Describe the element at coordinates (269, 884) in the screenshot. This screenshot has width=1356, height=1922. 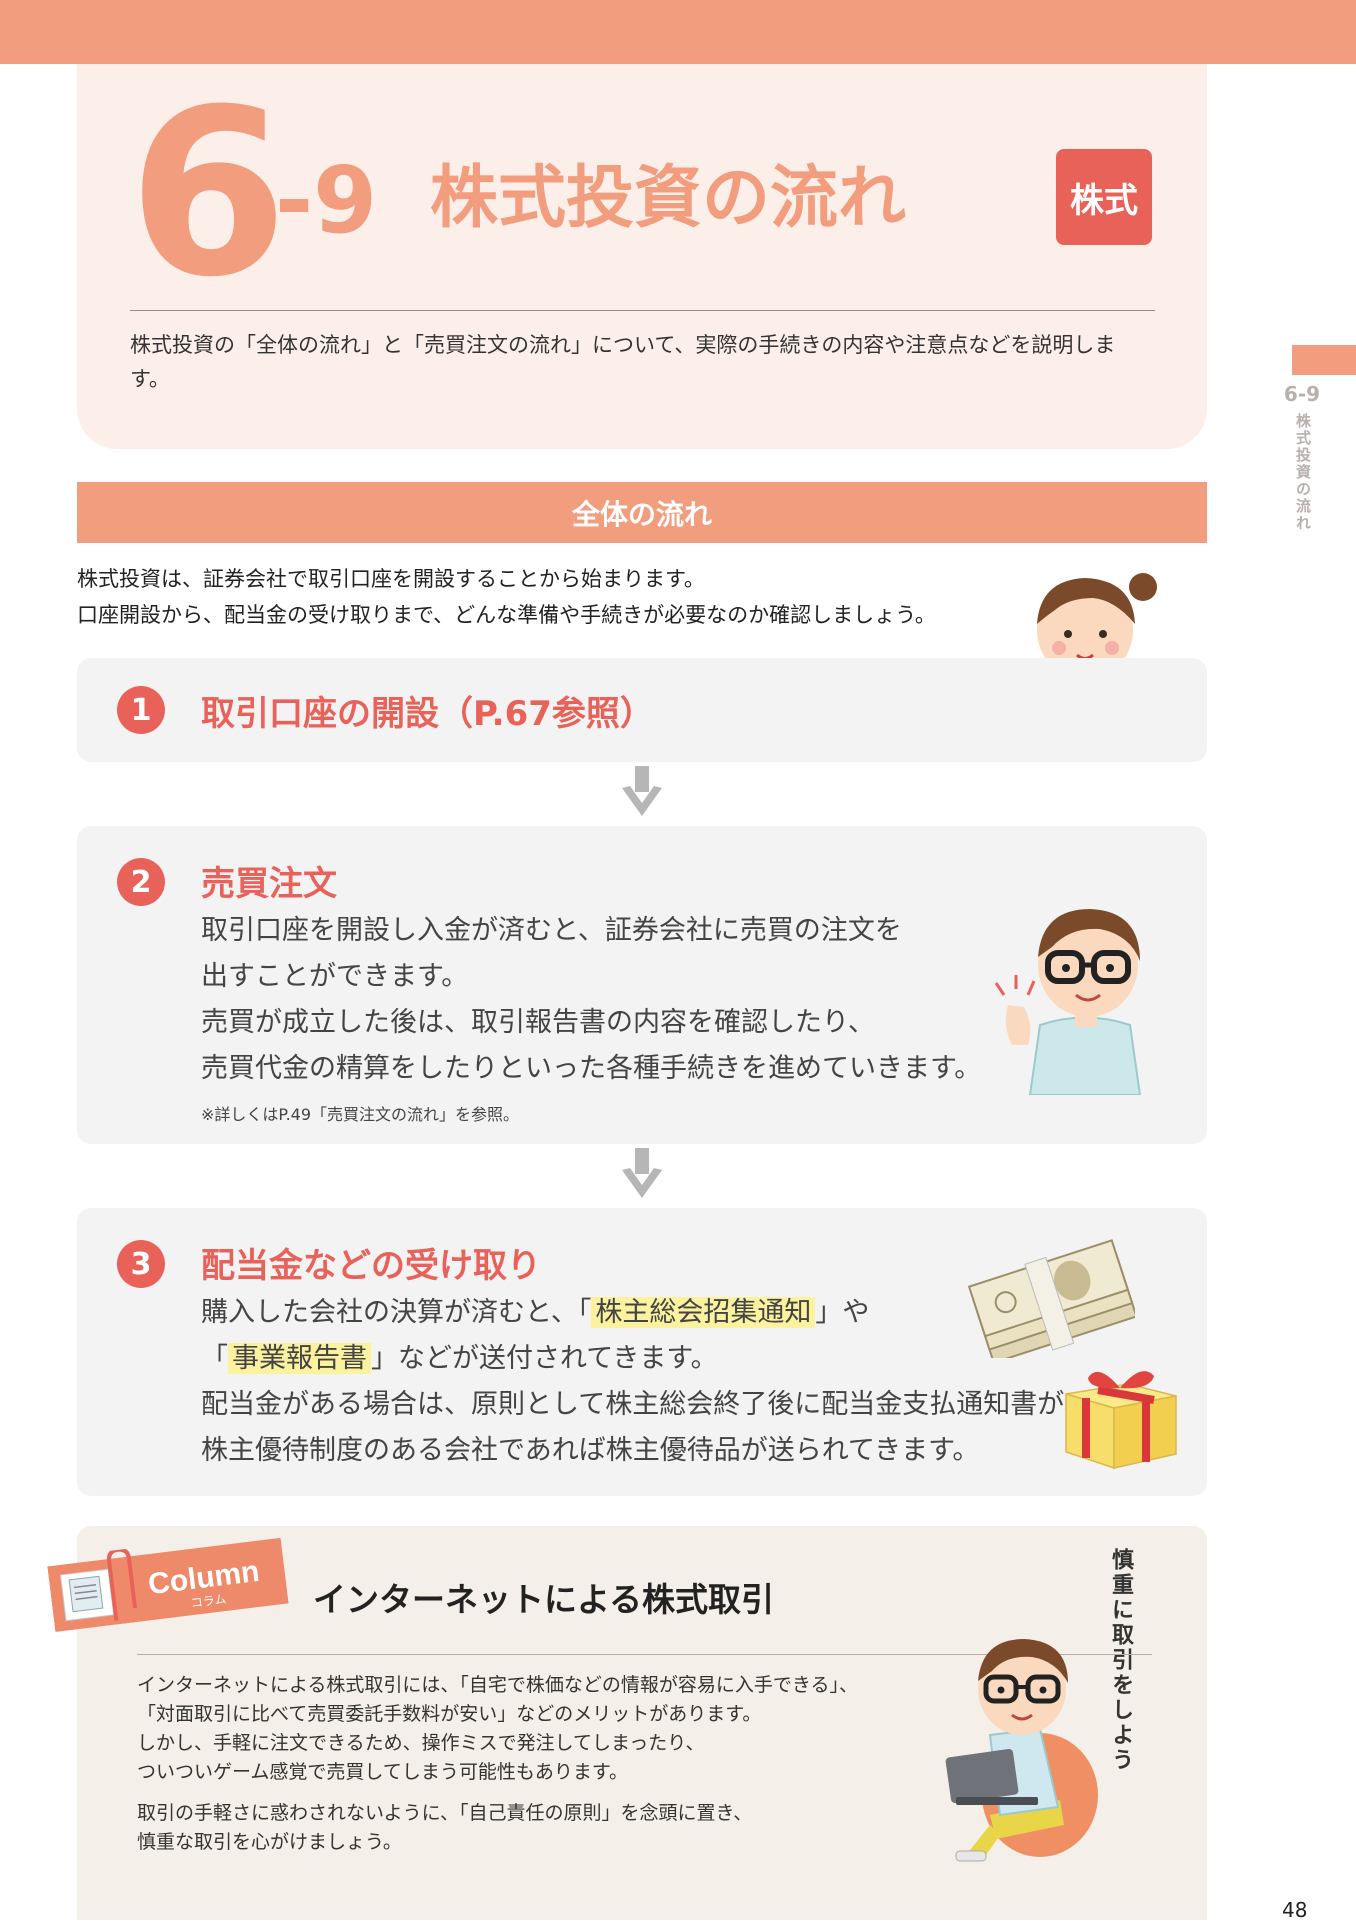
I see `step-title: 売買注文` at that location.